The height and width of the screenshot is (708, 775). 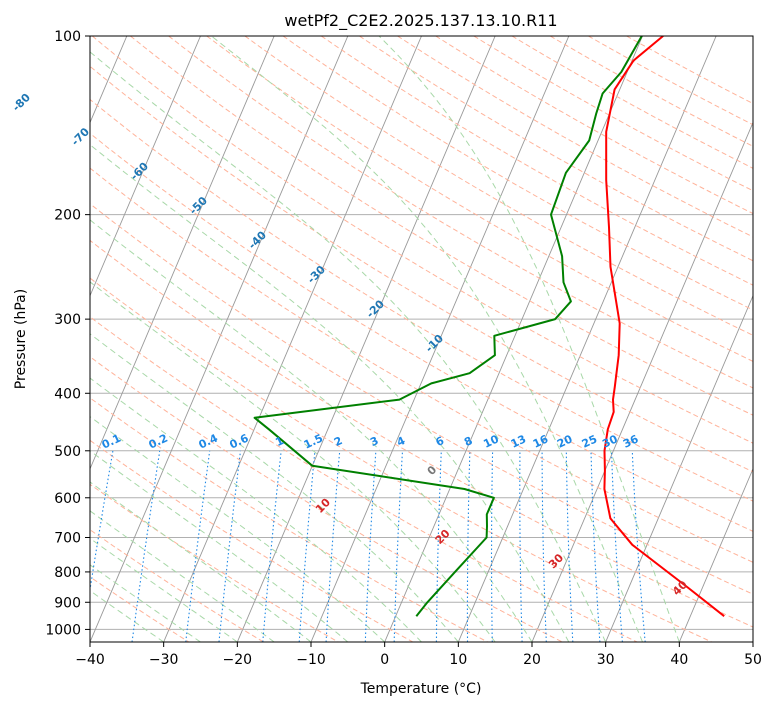 I want to click on x-tick-label: −10, so click(x=311, y=660).